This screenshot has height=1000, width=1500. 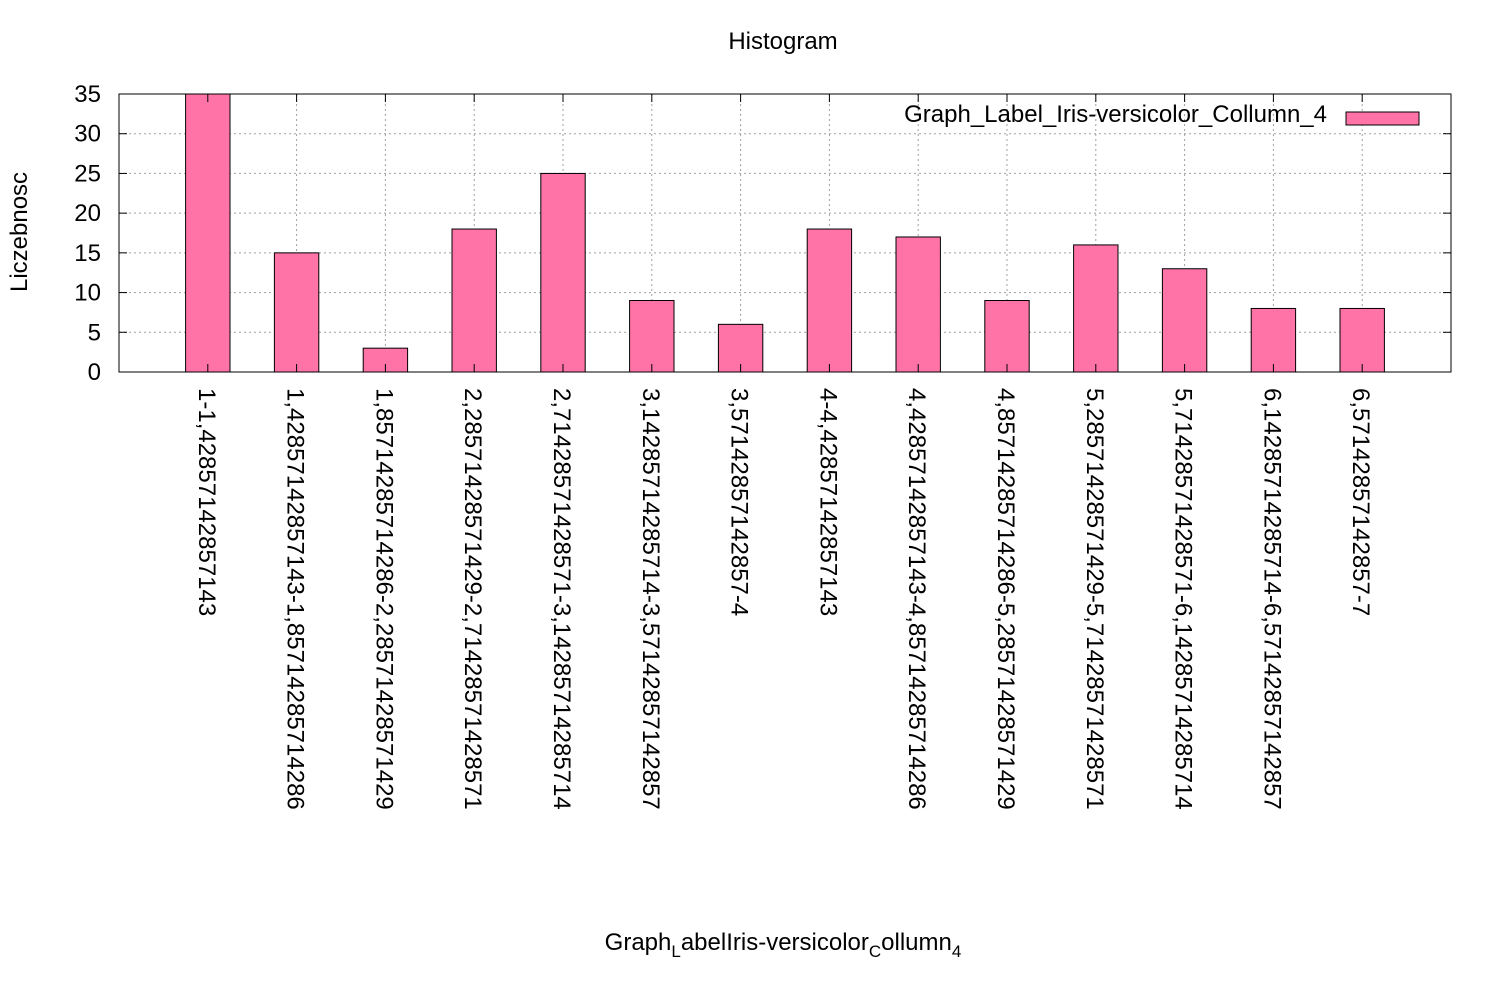 What do you see at coordinates (87, 293) in the screenshot?
I see `y-tick-label: 10` at bounding box center [87, 293].